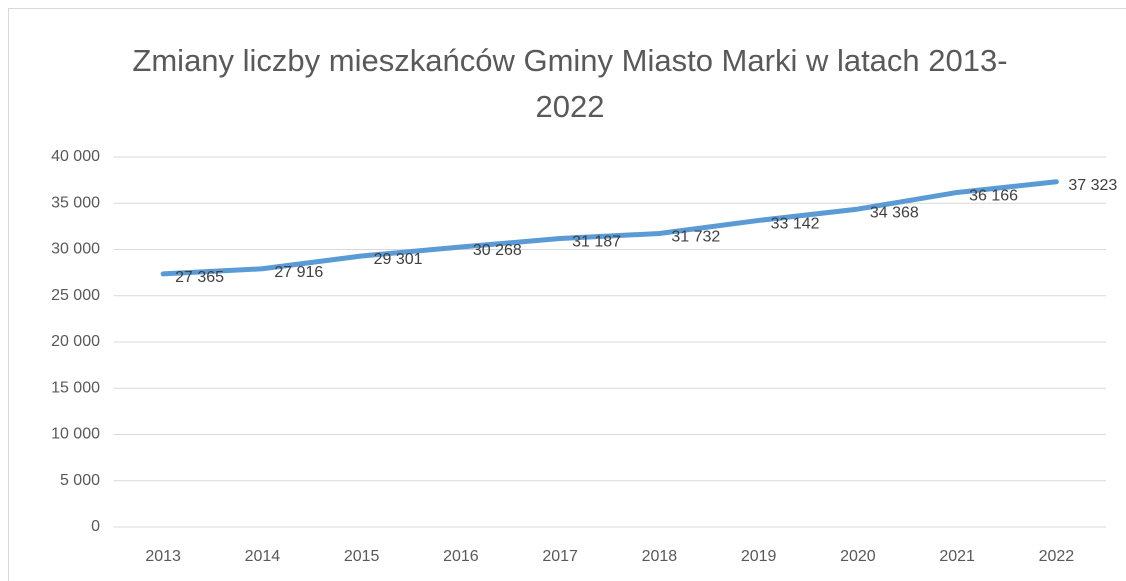 This screenshot has width=1126, height=581. I want to click on line, so click(609, 228).